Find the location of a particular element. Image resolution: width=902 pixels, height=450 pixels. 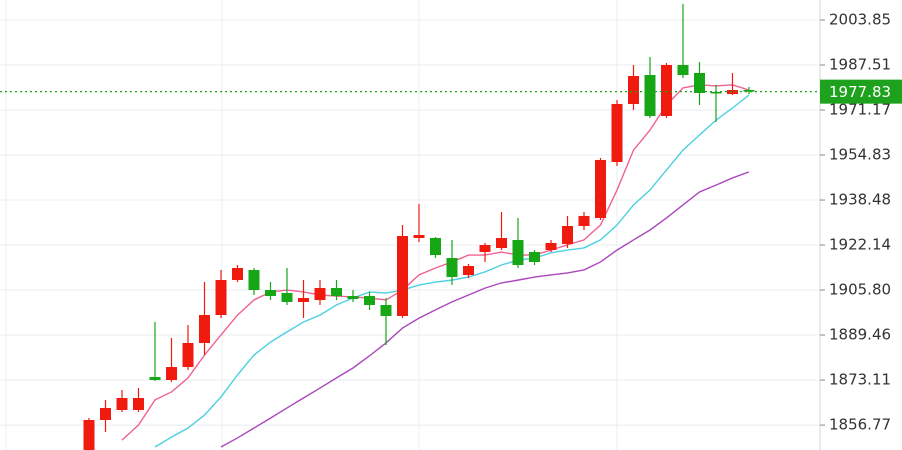

y-tick-label: 1922.14 is located at coordinates (860, 245).